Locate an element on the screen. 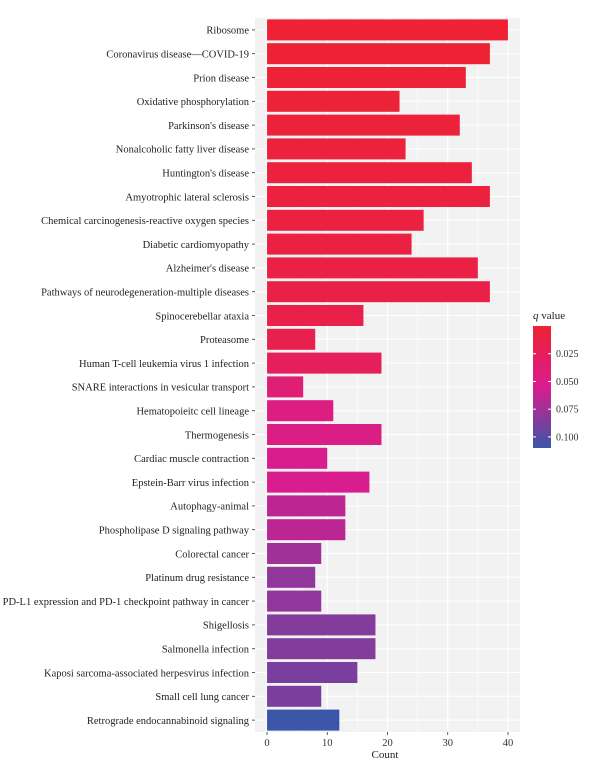 Image resolution: width=600 pixels, height=783 pixels. category-label: Coronavirus disease—COVID-19 is located at coordinates (177, 55).